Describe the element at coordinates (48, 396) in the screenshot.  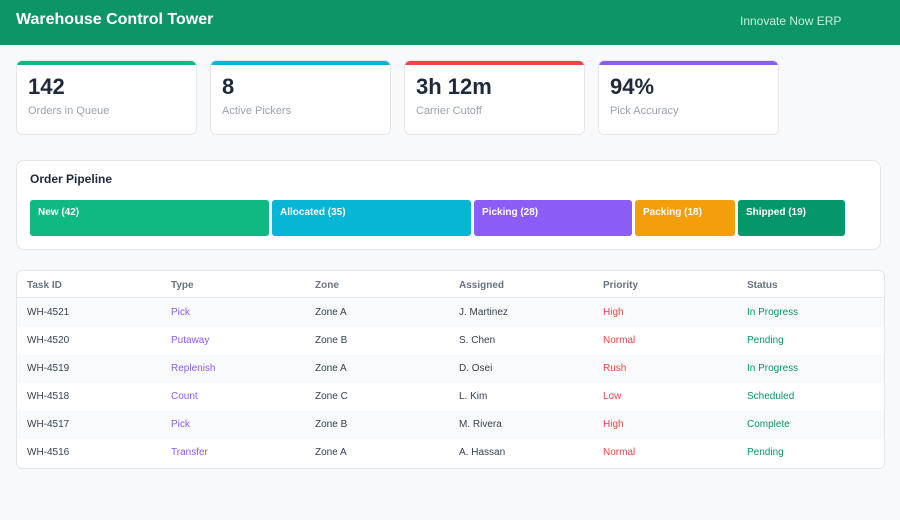
I see `task-id-cell: WH-4518` at that location.